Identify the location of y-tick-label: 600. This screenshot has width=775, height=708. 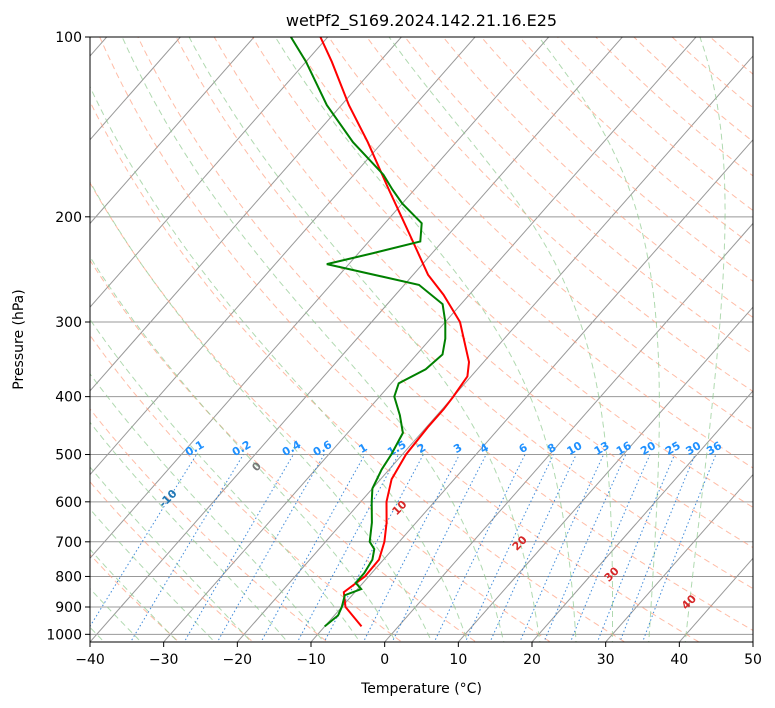
(68, 503).